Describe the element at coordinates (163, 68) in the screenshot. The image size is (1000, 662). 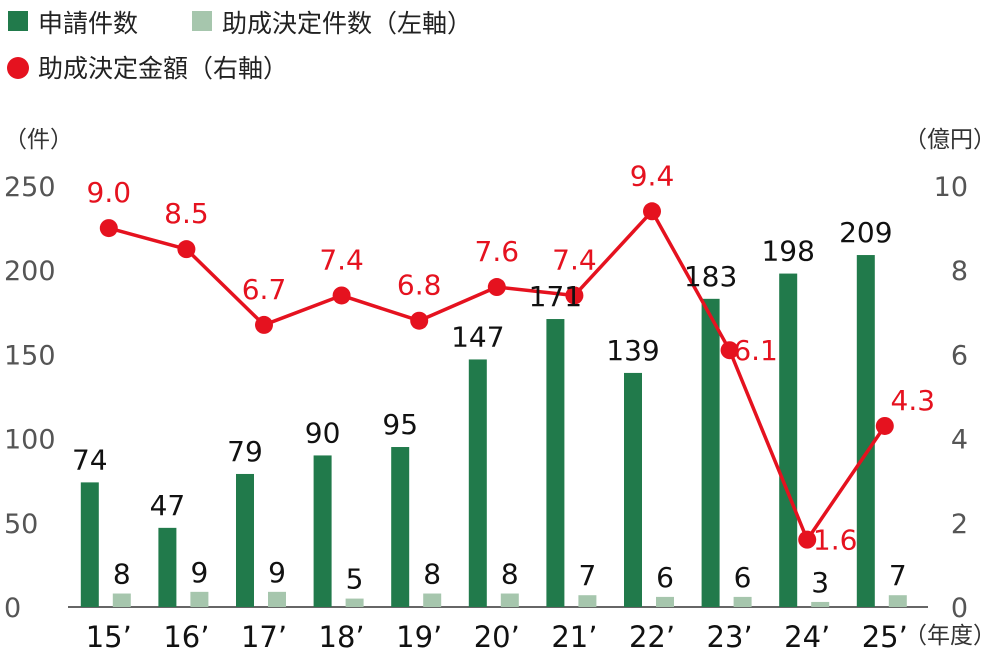
I see `legend-label-grant-amount: 助成決定金額（右軸）` at that location.